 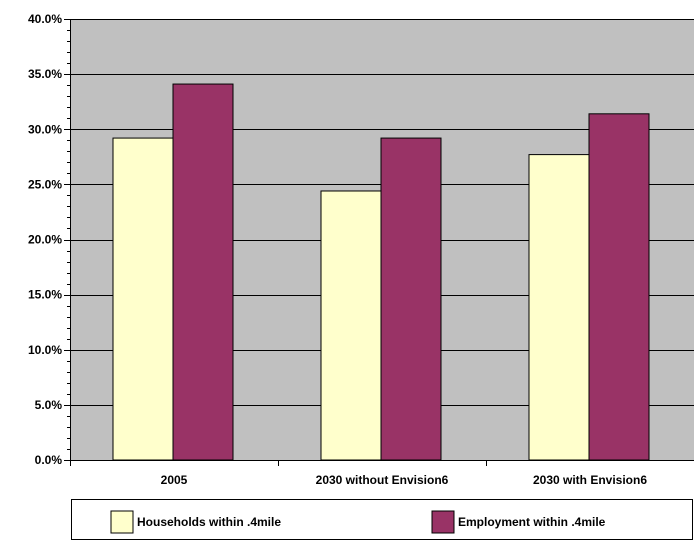 What do you see at coordinates (45, 129) in the screenshot?
I see `y-tick-label: 30.0%` at bounding box center [45, 129].